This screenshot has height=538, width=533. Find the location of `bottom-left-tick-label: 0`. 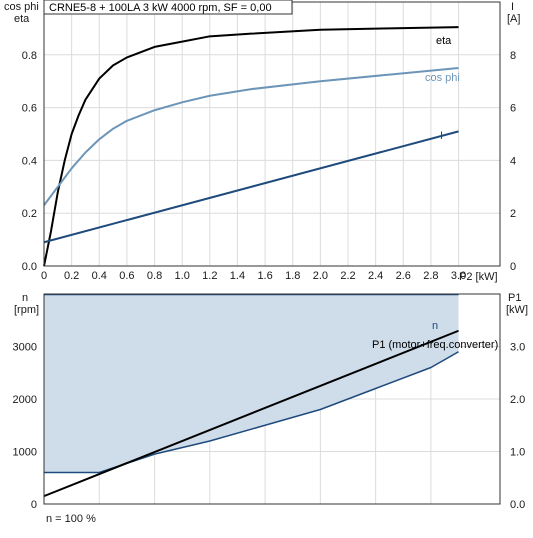

bottom-left-tick-label: 0 is located at coordinates (34, 505).